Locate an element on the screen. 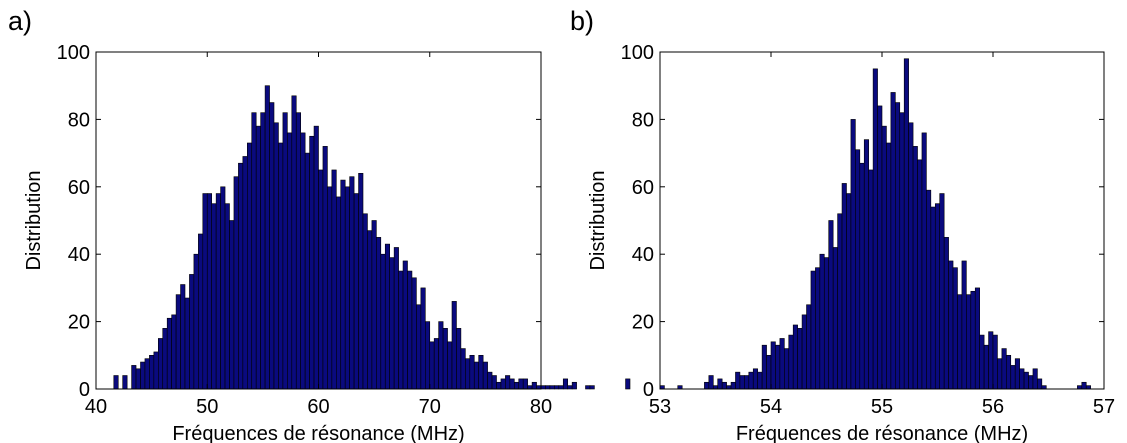  x-tick-label: 50 is located at coordinates (207, 407).